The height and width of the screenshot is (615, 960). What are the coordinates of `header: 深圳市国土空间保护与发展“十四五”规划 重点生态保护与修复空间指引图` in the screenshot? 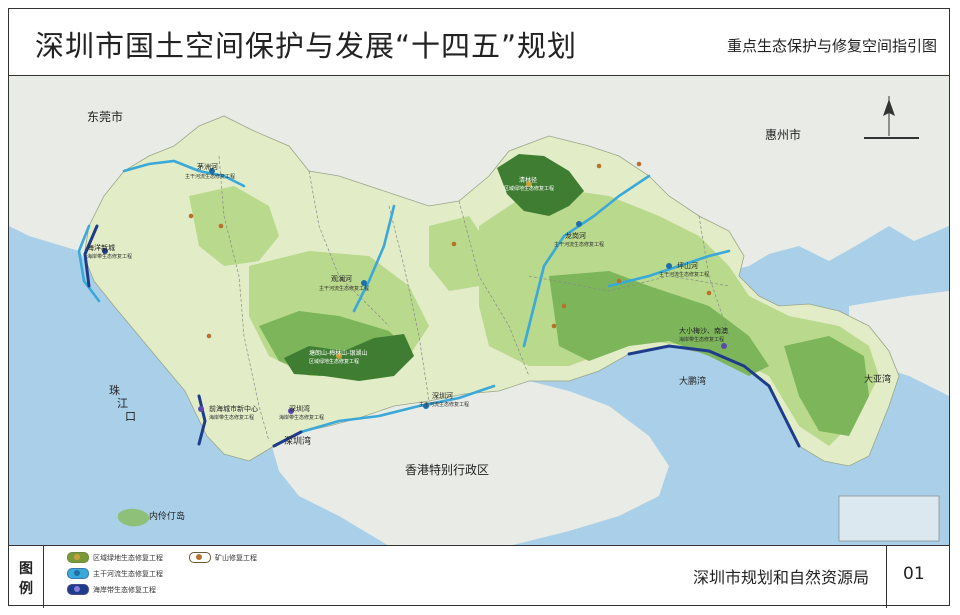 It's located at (479, 42).